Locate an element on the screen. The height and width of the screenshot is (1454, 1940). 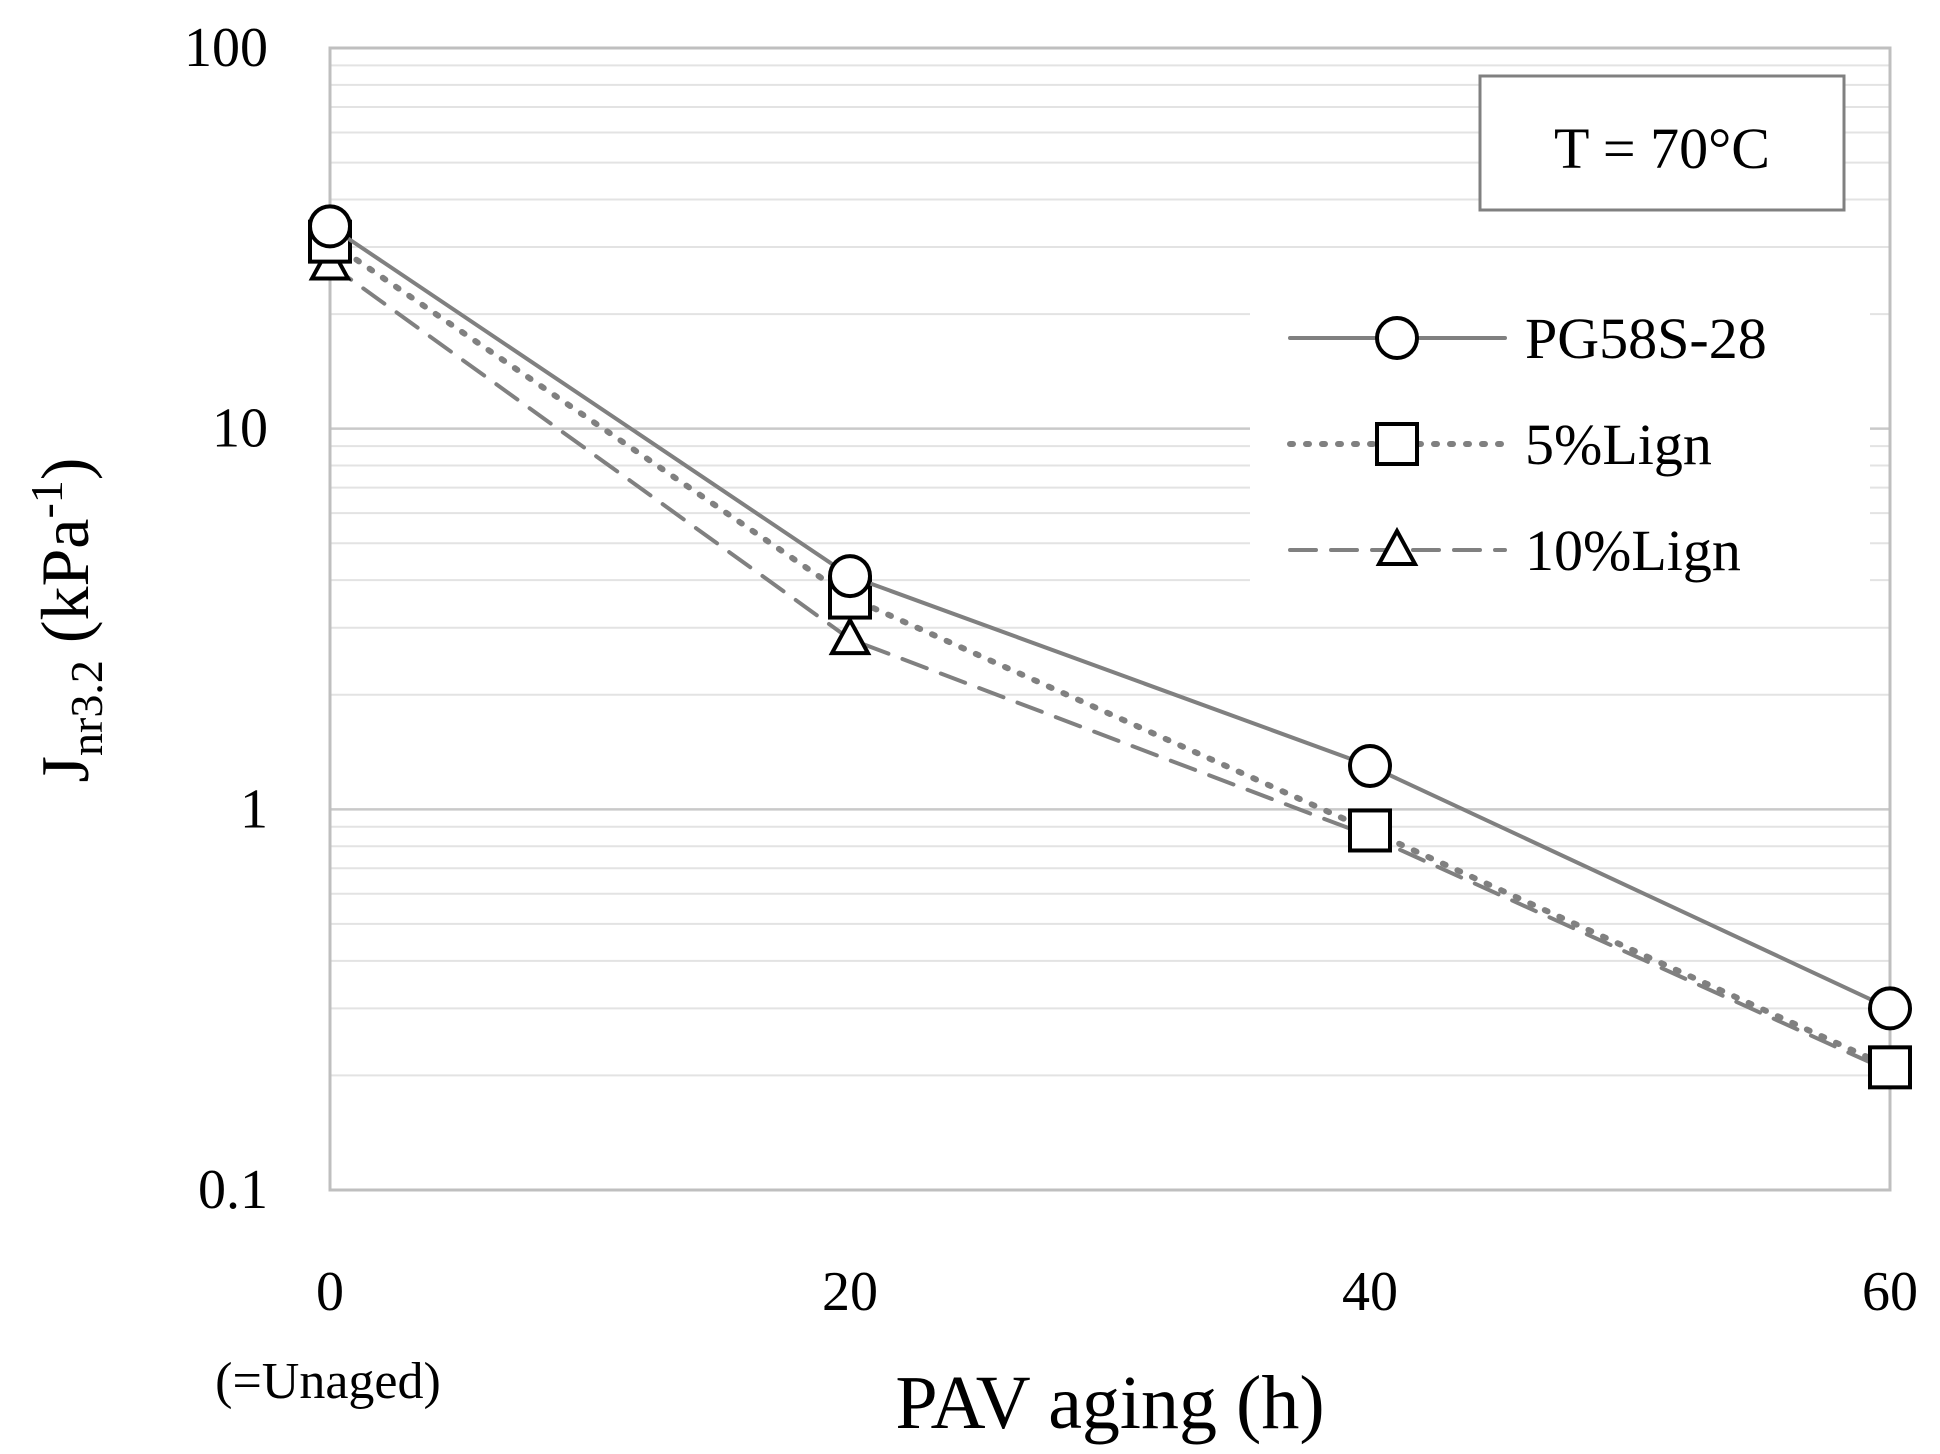
y-tick-label: 100 is located at coordinates (226, 48).